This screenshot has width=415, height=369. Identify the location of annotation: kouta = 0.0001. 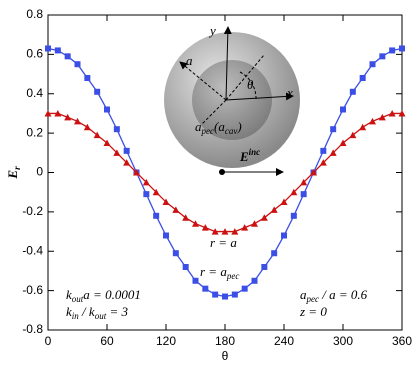
(103, 295).